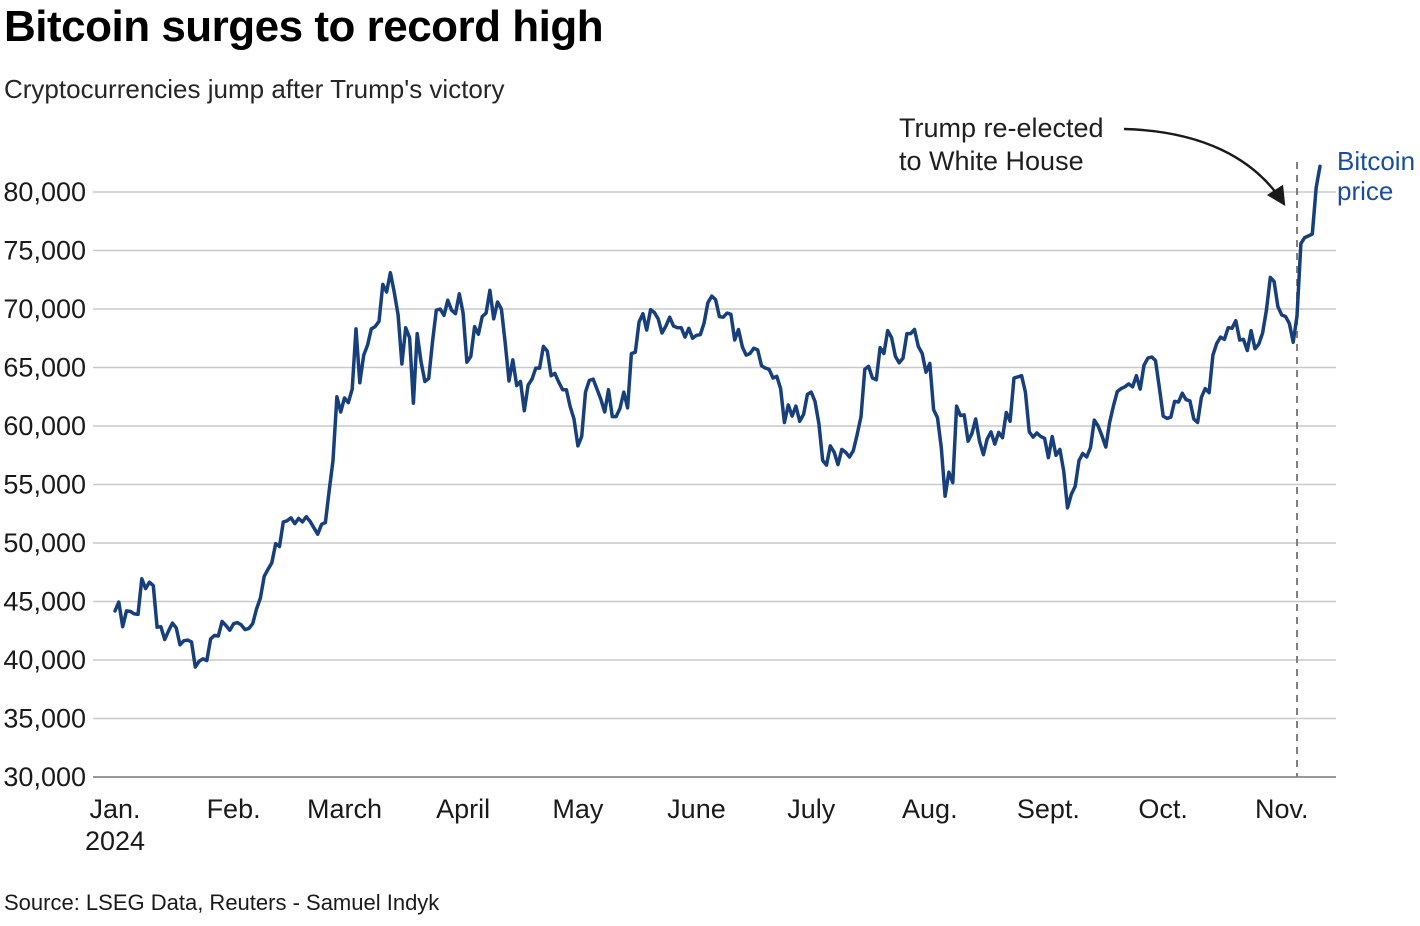  Describe the element at coordinates (44, 426) in the screenshot. I see `y-tick-label: 60,000` at that location.